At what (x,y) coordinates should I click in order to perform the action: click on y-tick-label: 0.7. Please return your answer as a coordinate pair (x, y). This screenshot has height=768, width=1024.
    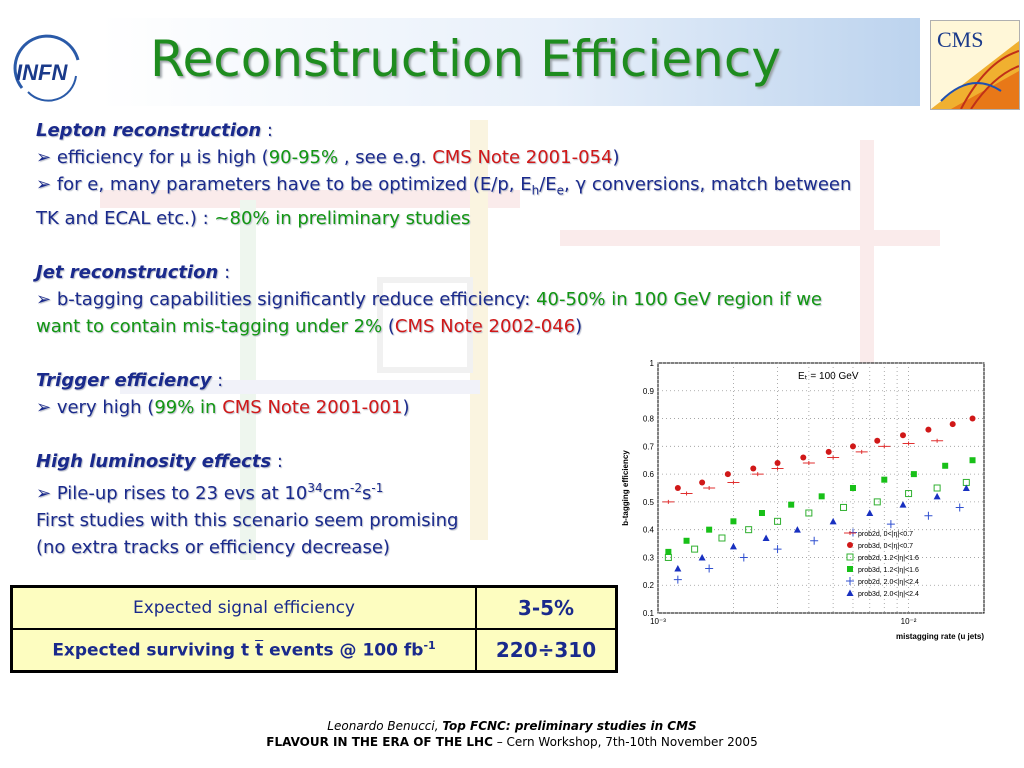
    Looking at the image, I should click on (649, 446).